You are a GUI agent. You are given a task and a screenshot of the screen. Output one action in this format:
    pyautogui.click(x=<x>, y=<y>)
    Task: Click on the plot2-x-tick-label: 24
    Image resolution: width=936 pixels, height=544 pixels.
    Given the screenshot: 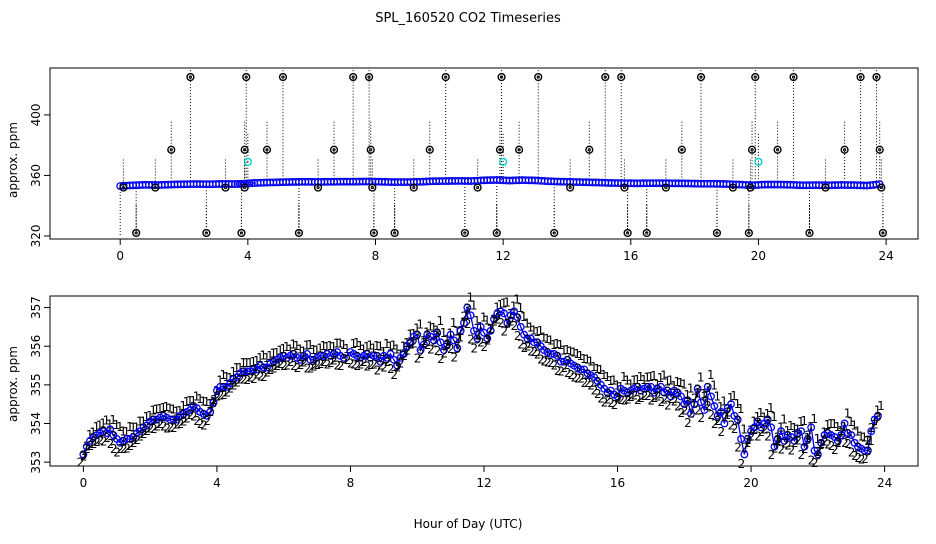 What is the action you would take?
    pyautogui.click(x=884, y=483)
    